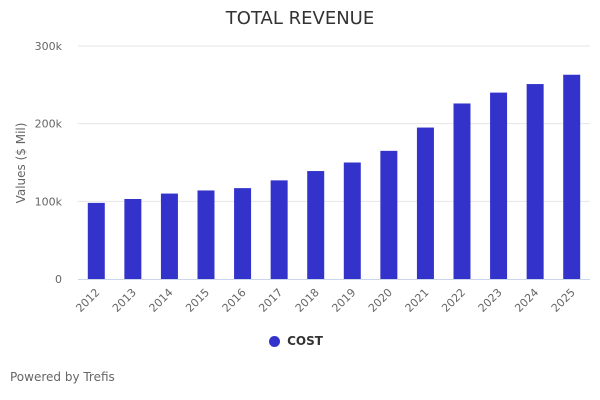  Describe the element at coordinates (279, 229) in the screenshot. I see `bar-2017` at that location.